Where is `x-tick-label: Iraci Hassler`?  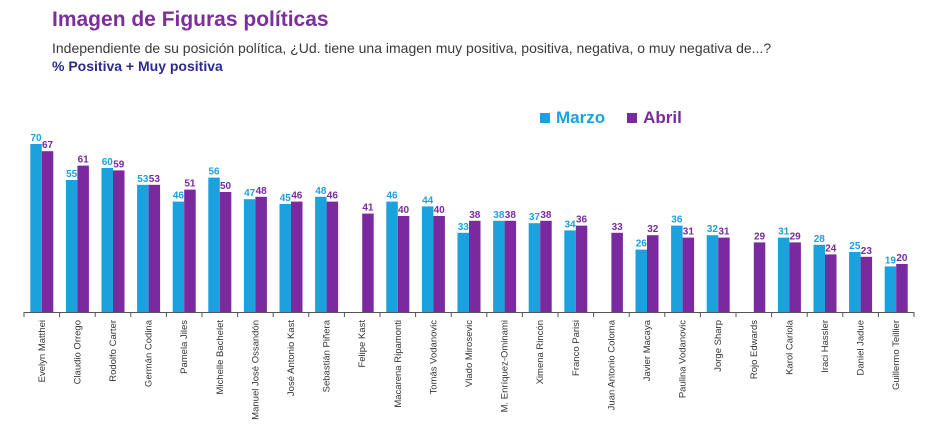
x-tick-label: Iraci Hassler is located at coordinates (825, 346).